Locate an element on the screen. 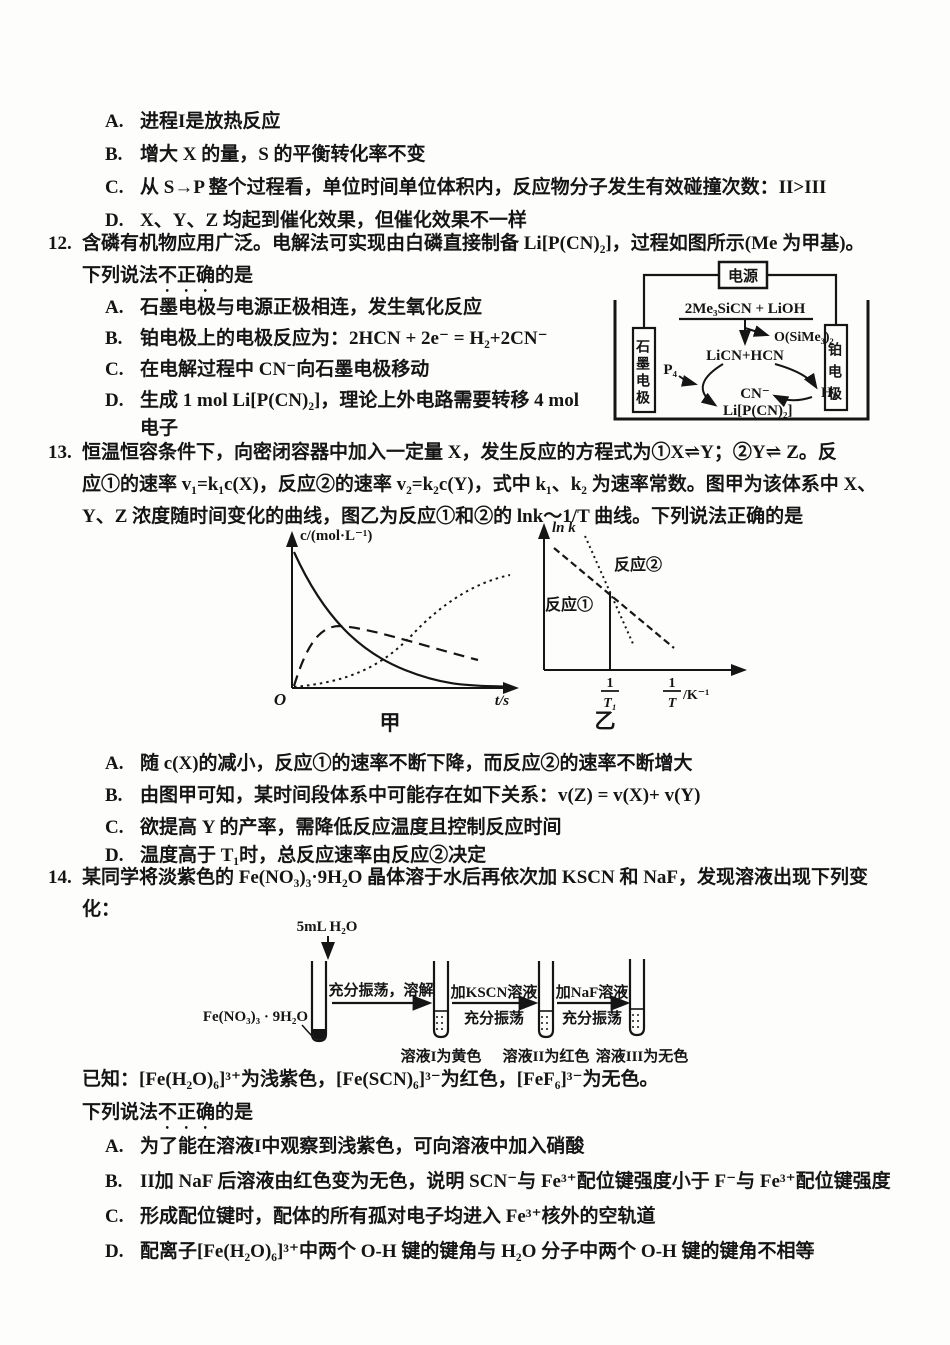 The height and width of the screenshot is (1345, 950). cycle-left-arrow is located at coordinates (712, 385).